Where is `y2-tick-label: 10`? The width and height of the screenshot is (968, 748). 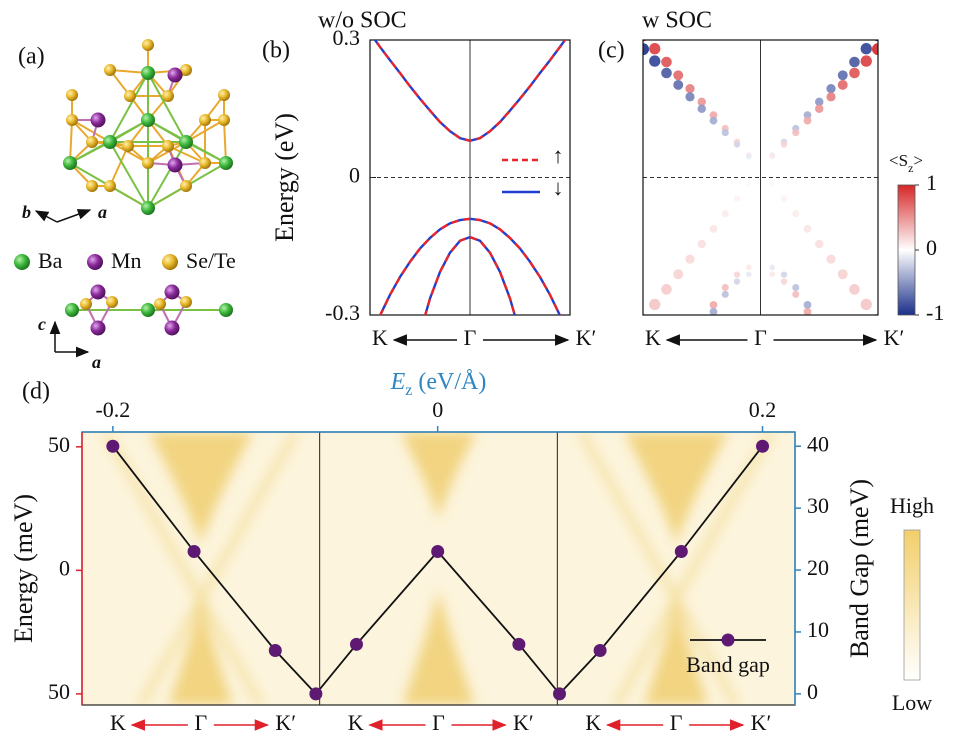
y2-tick-label: 10 is located at coordinates (818, 629).